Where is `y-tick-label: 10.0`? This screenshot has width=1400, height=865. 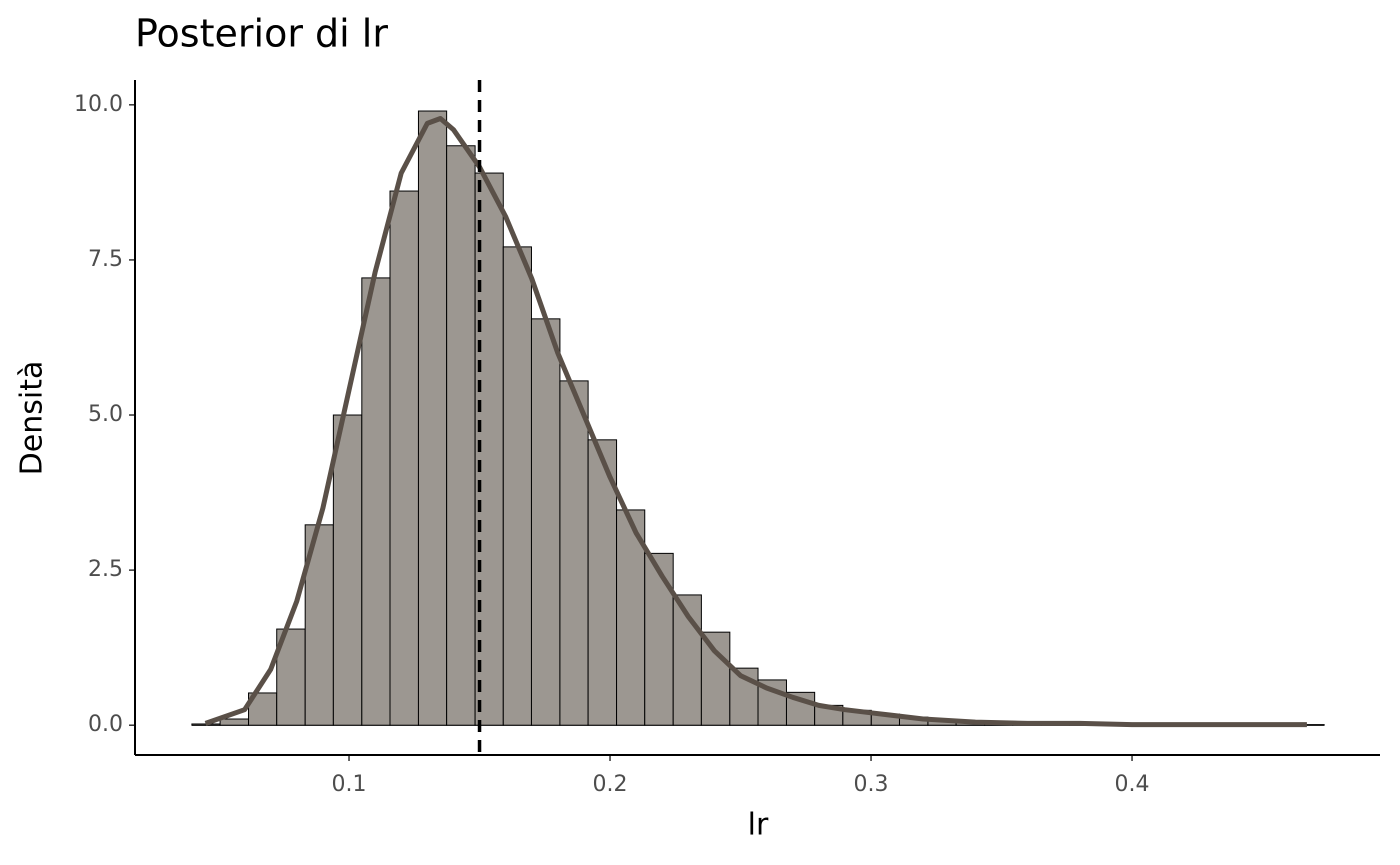
y-tick-label: 10.0 is located at coordinates (98, 104).